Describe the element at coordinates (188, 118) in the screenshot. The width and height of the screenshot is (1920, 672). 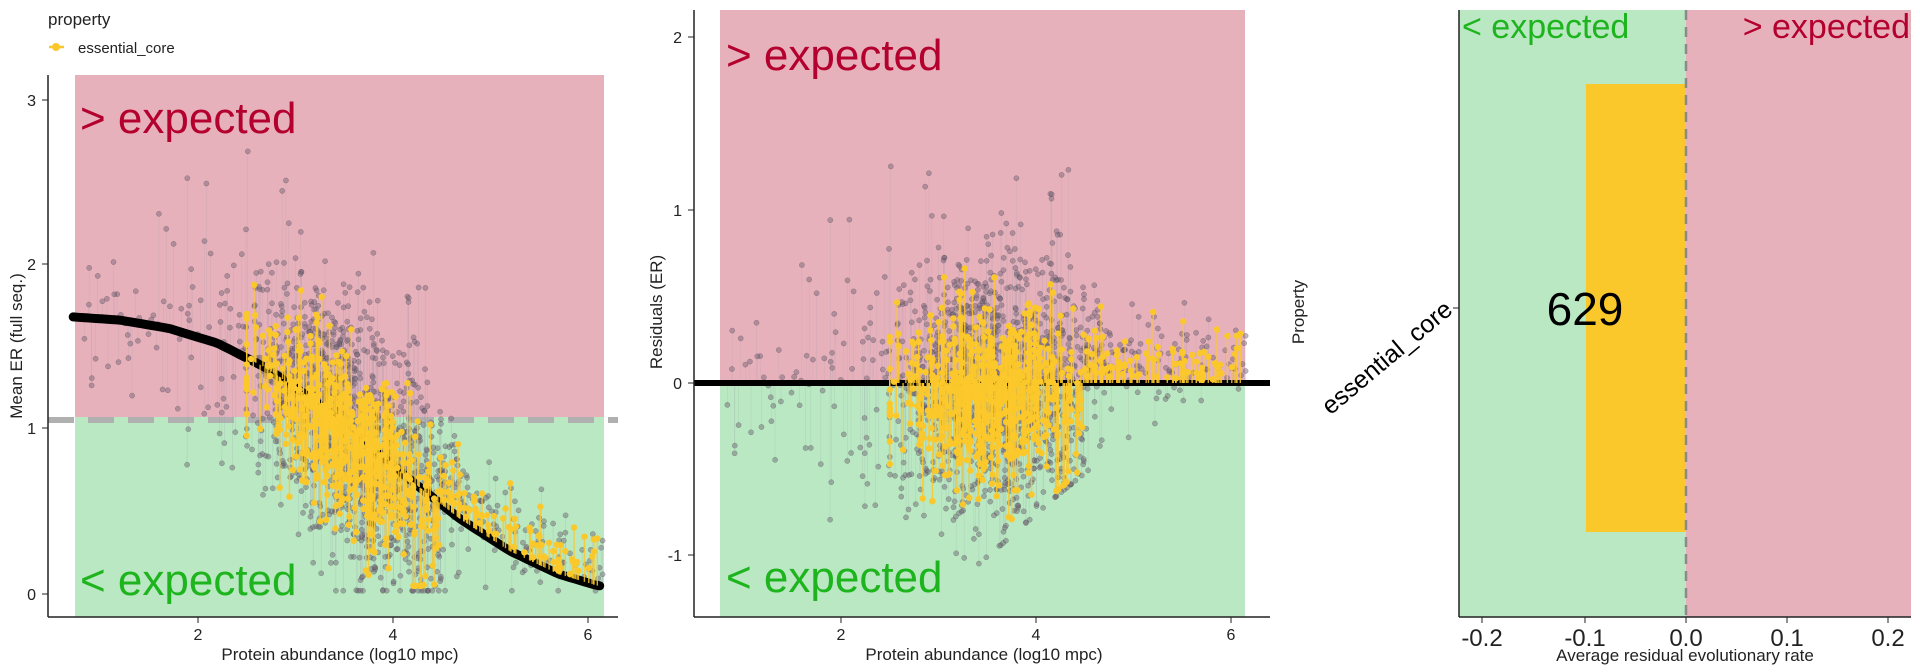
I see `above-expected-label: > expected` at that location.